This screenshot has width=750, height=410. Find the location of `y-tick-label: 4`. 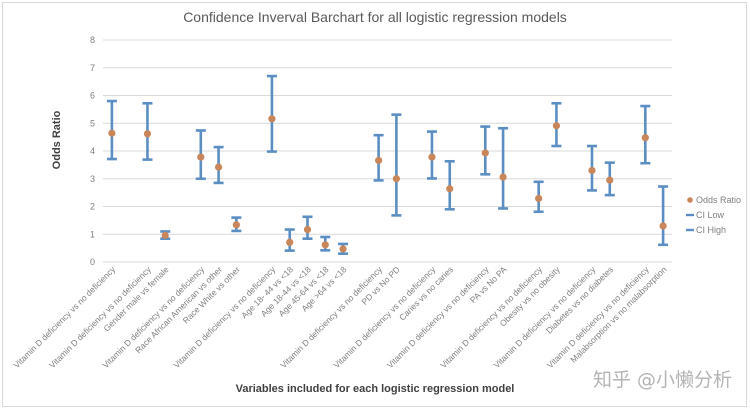

y-tick-label: 4 is located at coordinates (92, 151).